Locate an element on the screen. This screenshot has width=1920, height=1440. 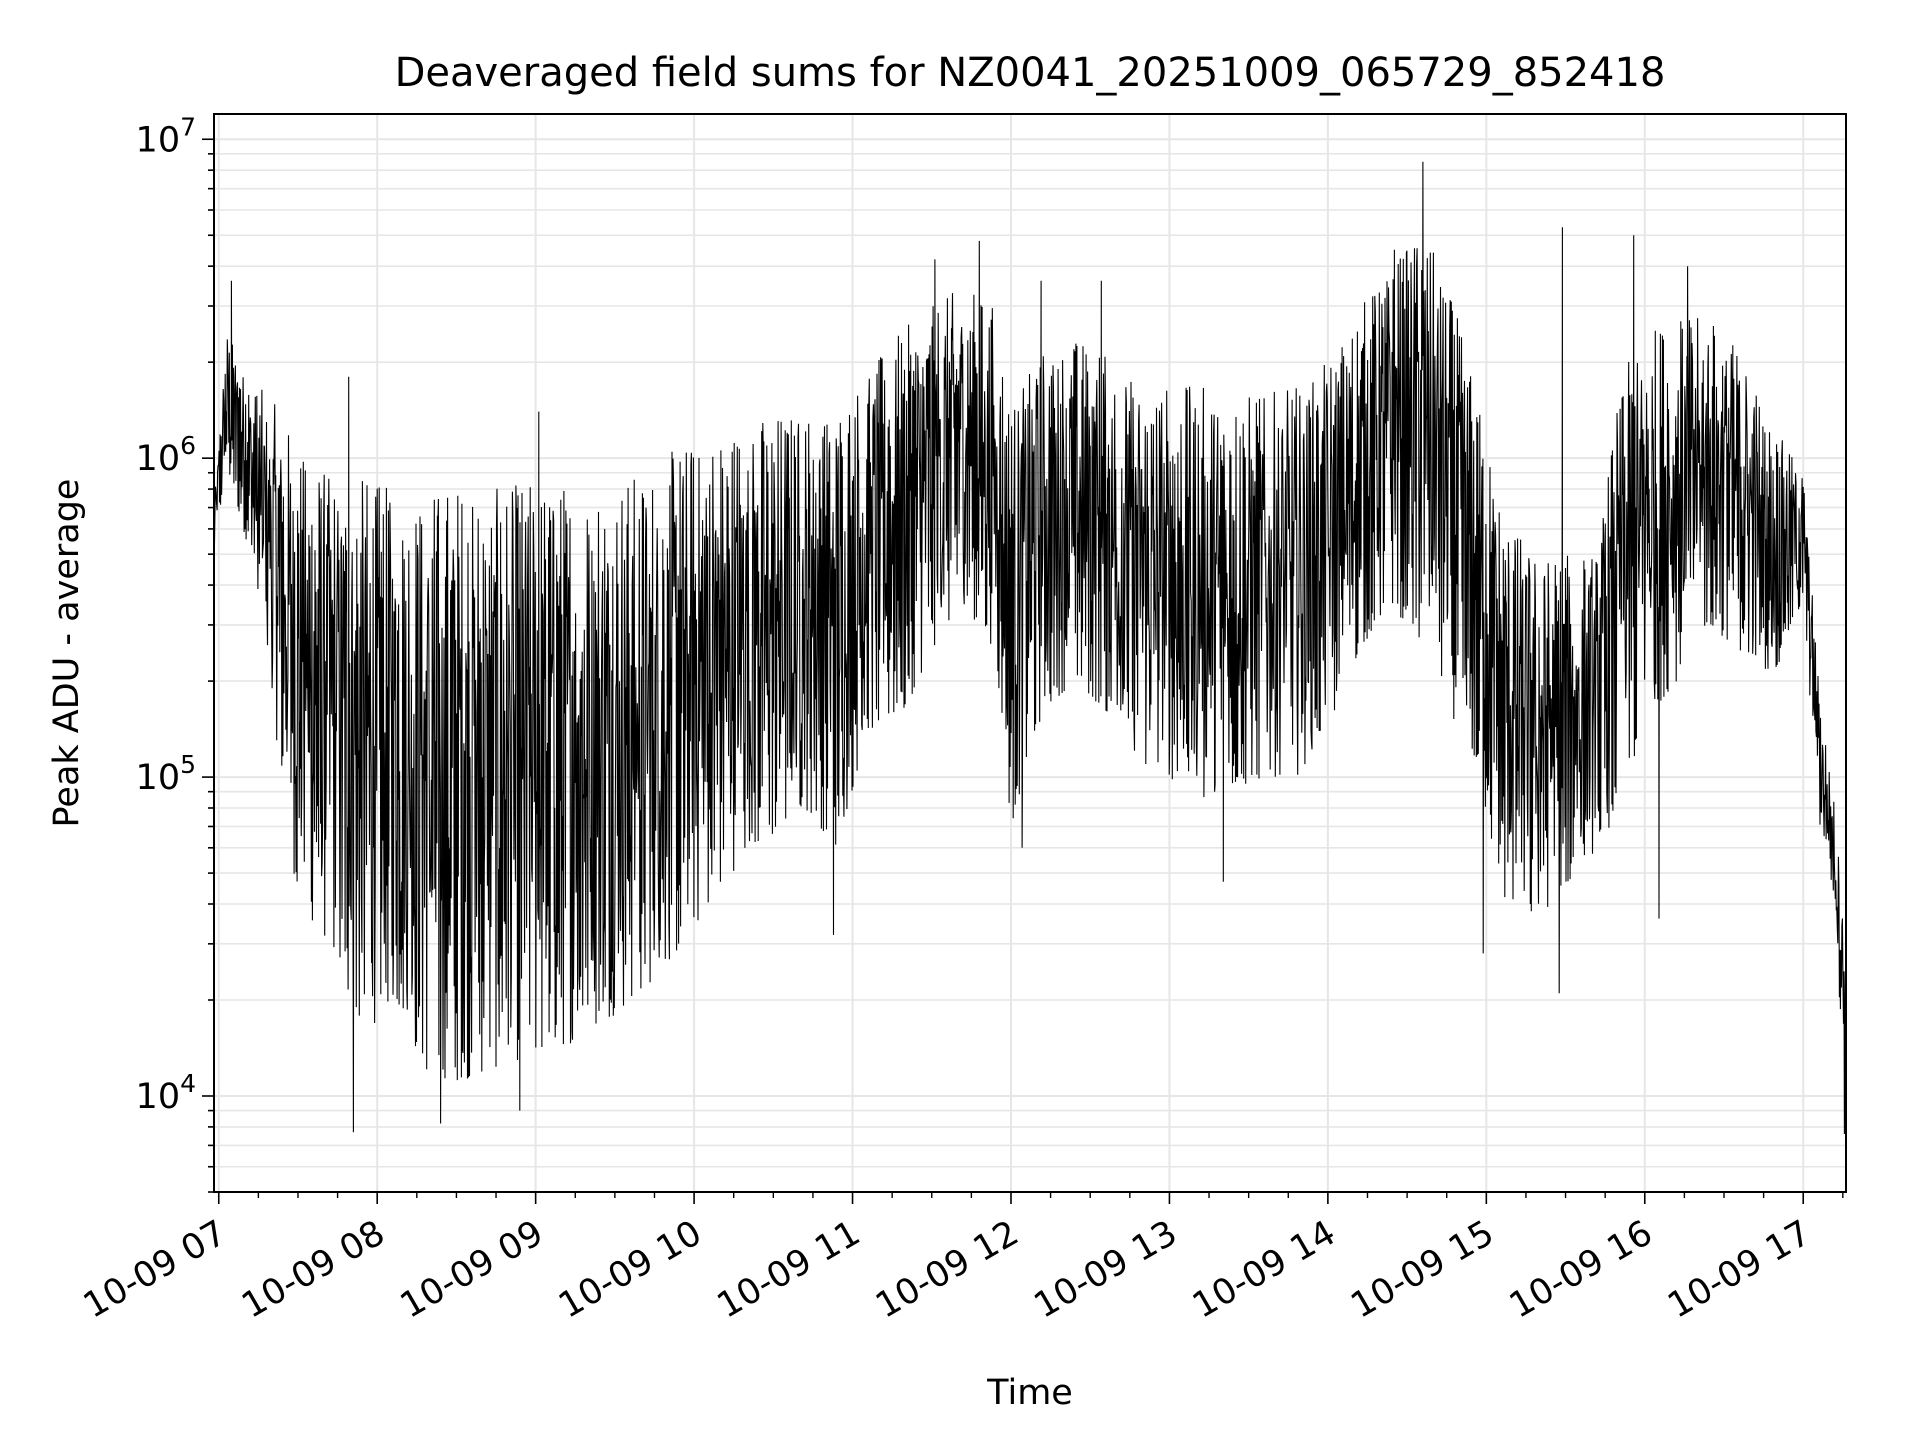
y-tick-label: 10⁶ is located at coordinates (166, 455).